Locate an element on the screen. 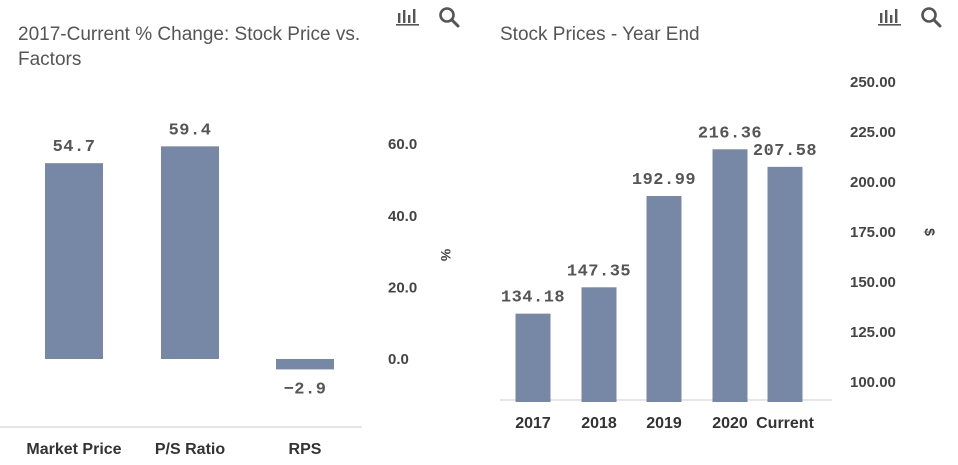 The width and height of the screenshot is (958, 465). x-tick-label: P/S Ratio is located at coordinates (190, 449).